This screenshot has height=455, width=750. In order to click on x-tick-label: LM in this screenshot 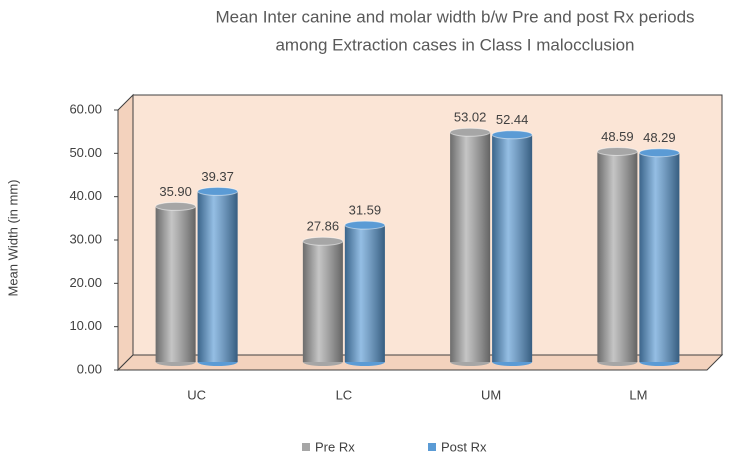, I will do `click(638, 394)`.